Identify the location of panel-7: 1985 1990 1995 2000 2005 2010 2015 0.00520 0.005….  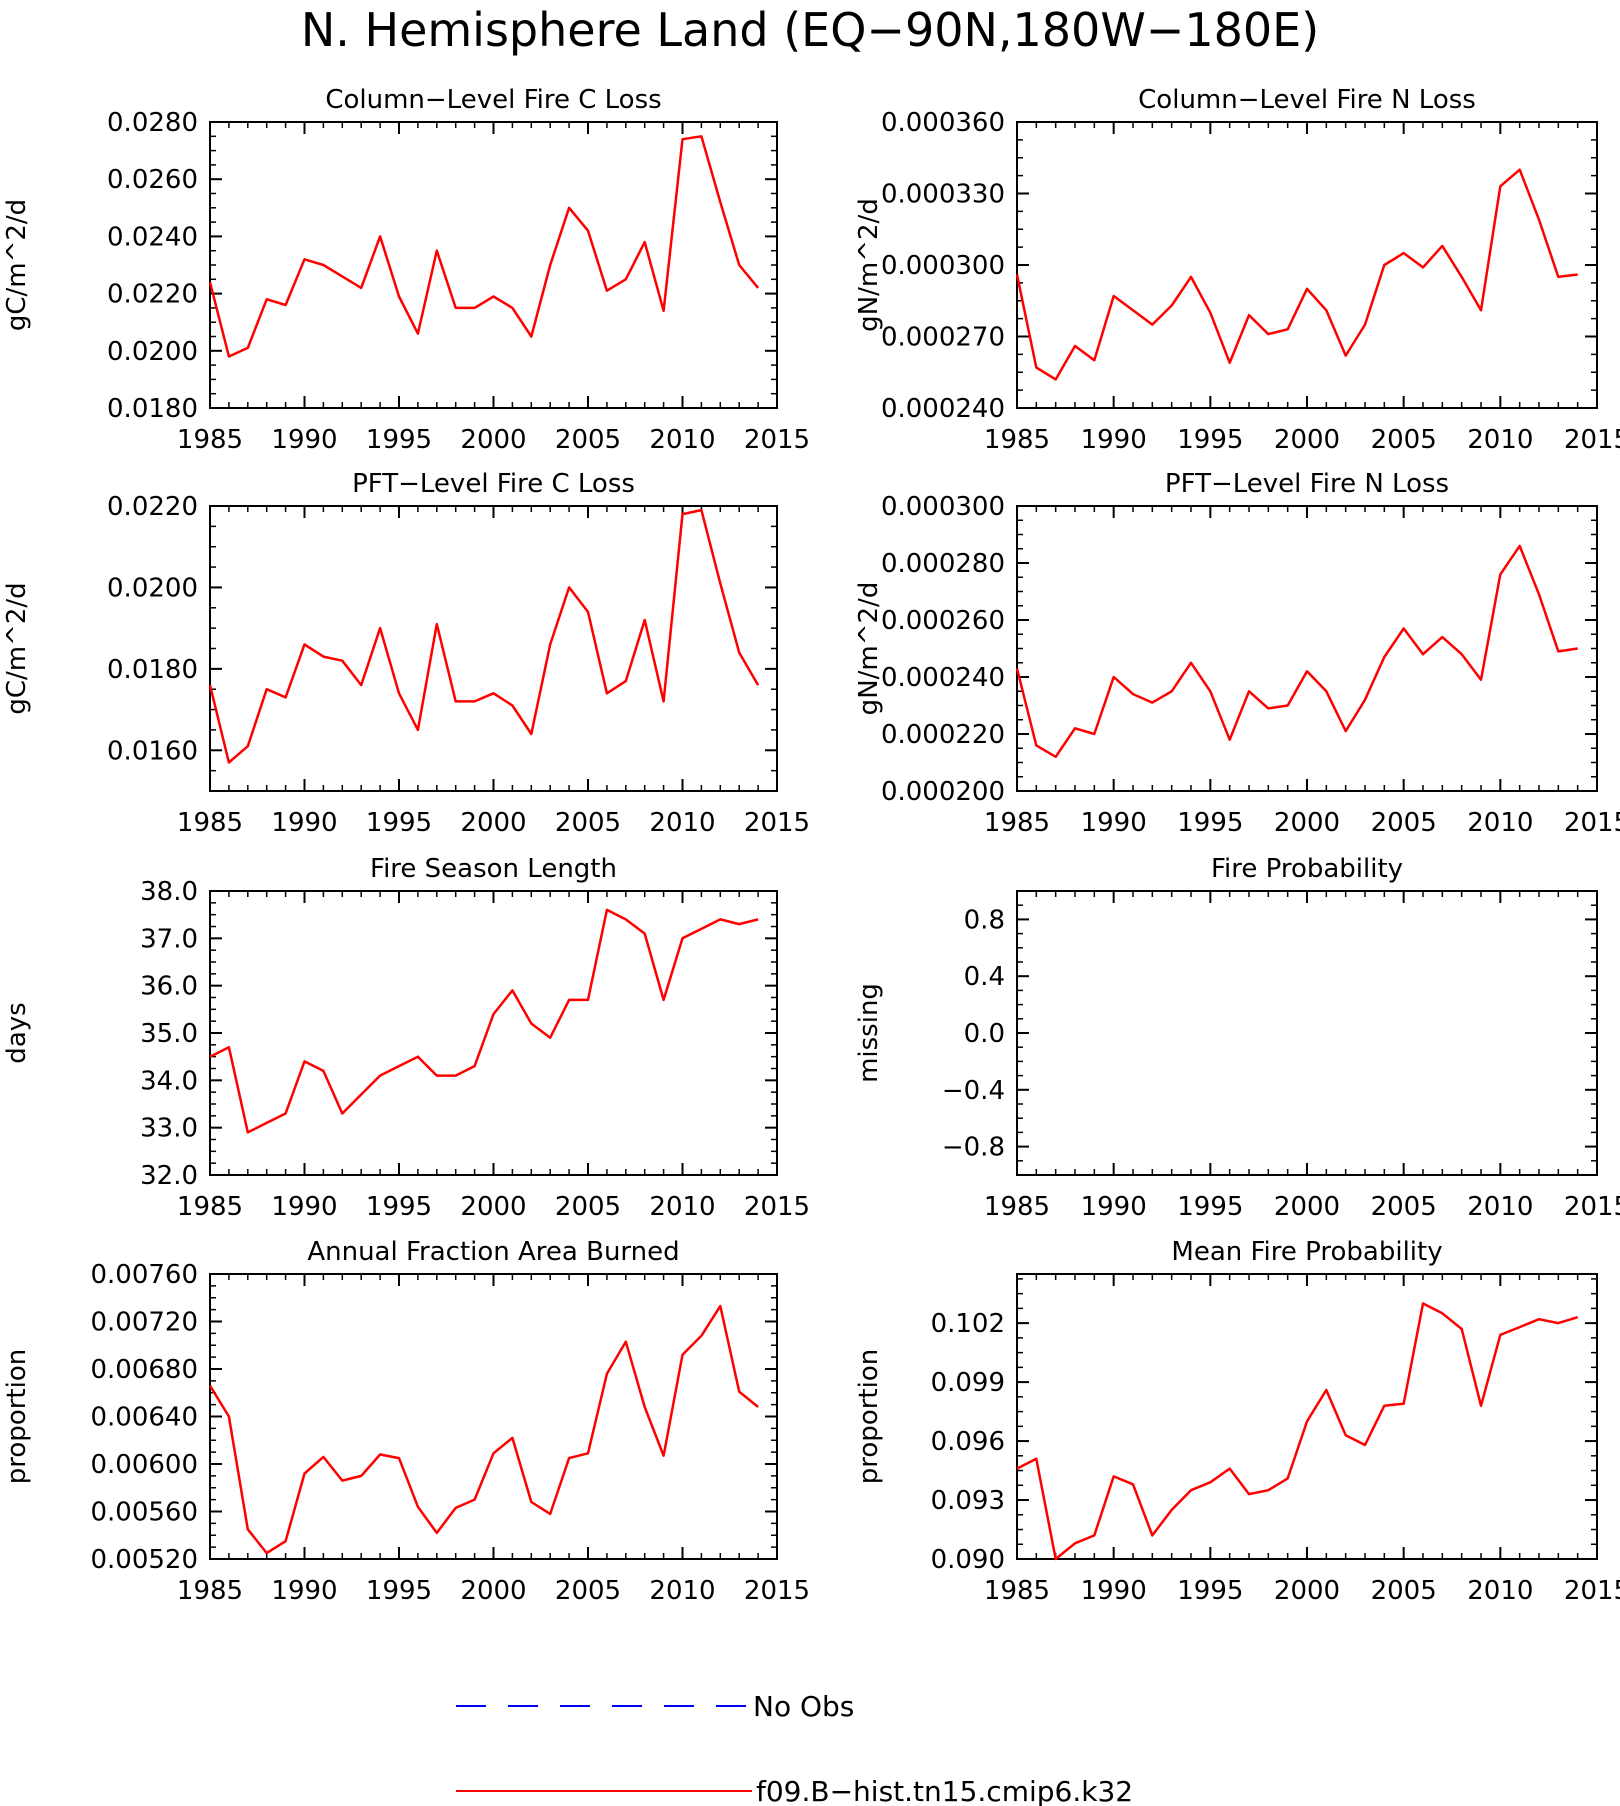
(406, 1421).